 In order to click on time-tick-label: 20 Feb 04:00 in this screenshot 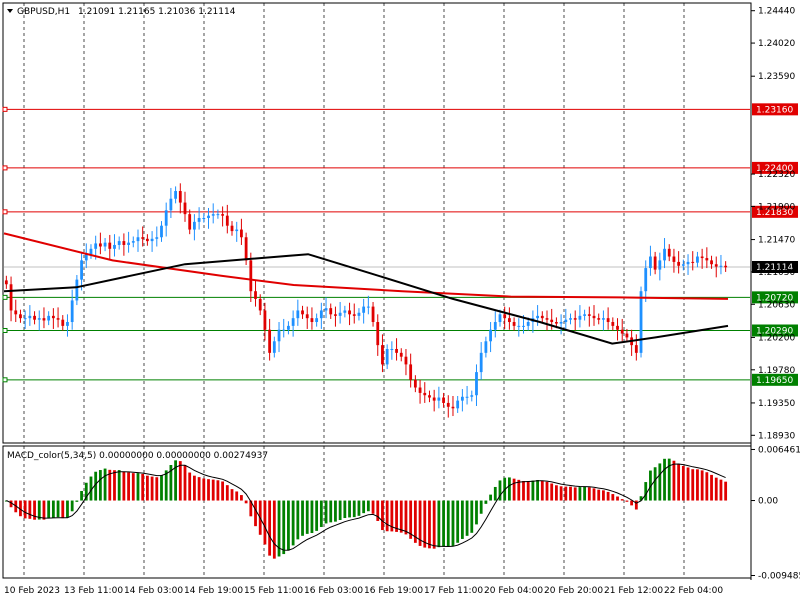, I will do `click(513, 591)`.